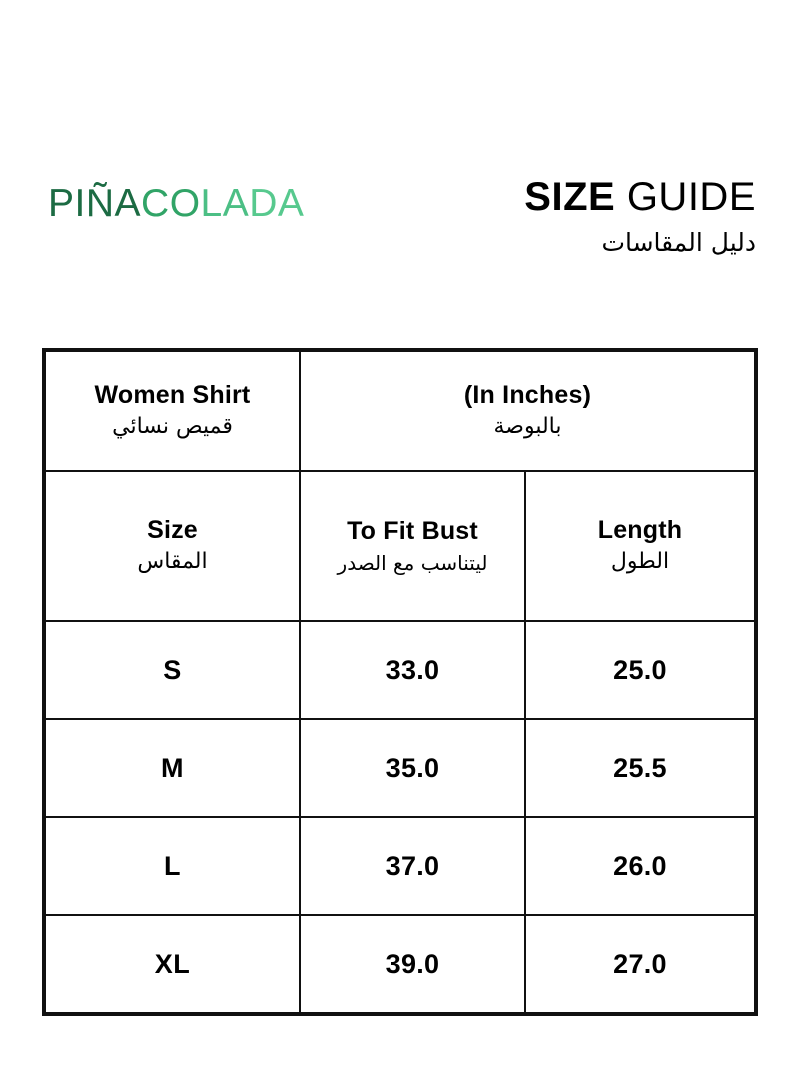 This screenshot has width=800, height=1091. I want to click on cell-bust: 33.0, so click(412, 670).